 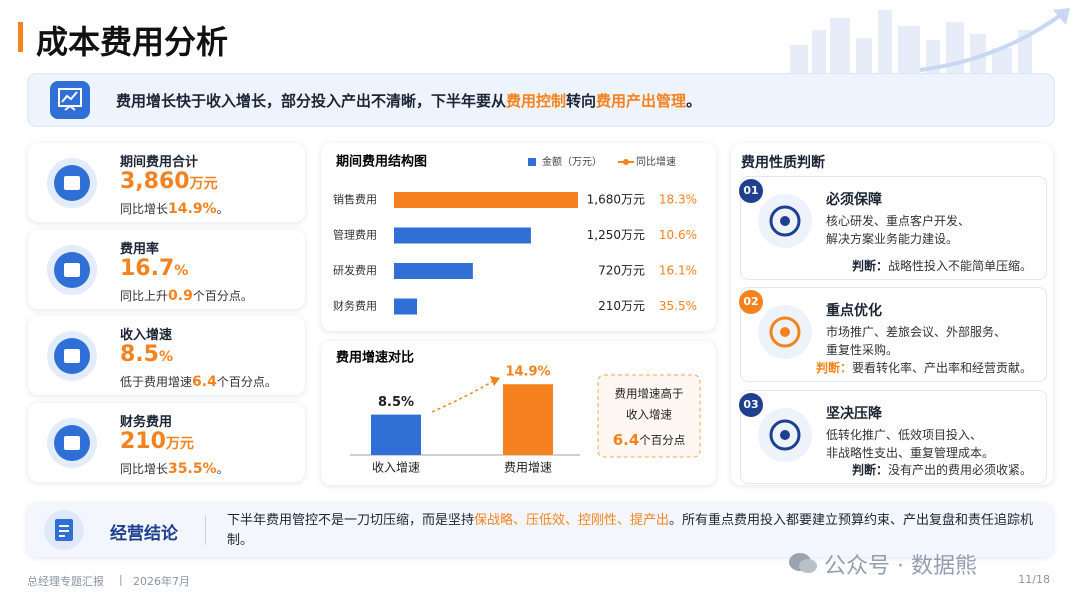 I want to click on kpi-value-line: 8.5%, so click(x=146, y=354).